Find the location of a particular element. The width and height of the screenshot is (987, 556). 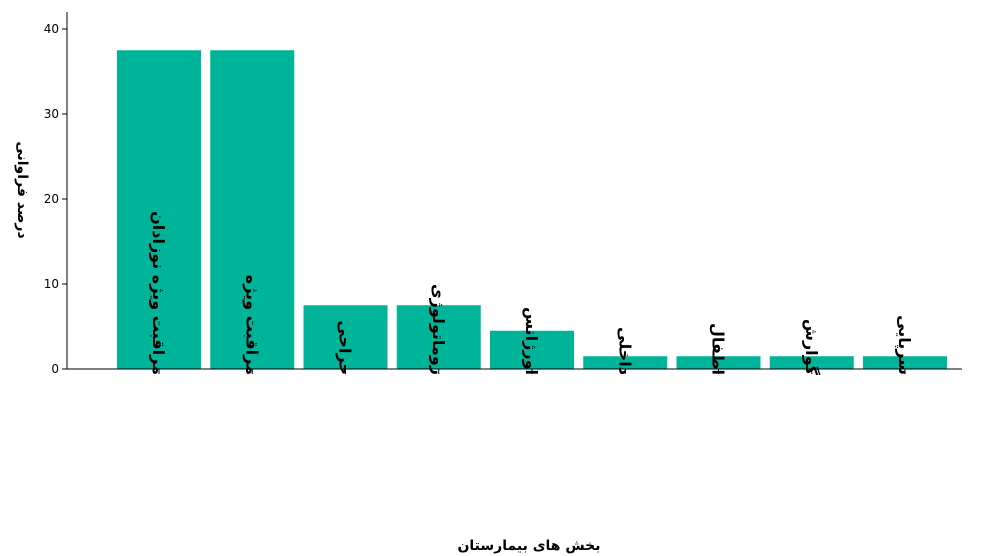

y-ticks-group: 0 10 20 30 40 is located at coordinates (55, 199).